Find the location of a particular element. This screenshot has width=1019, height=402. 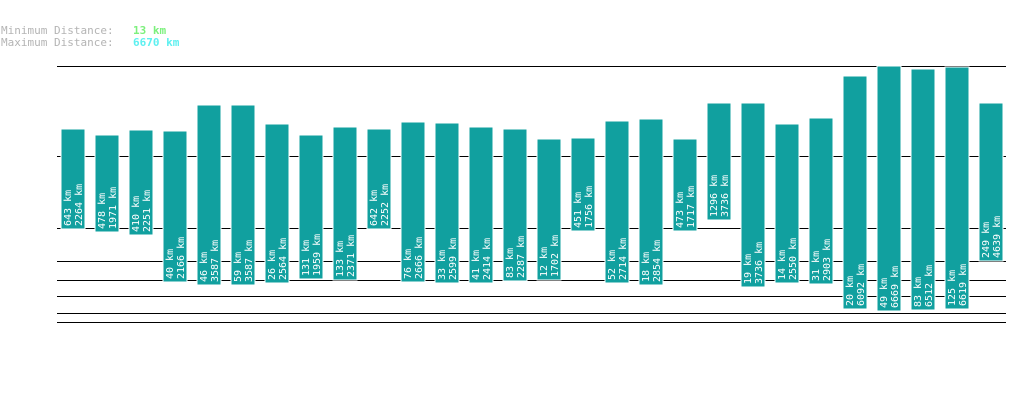

bar-label-low-1: 478 km is located at coordinates (102, 211).